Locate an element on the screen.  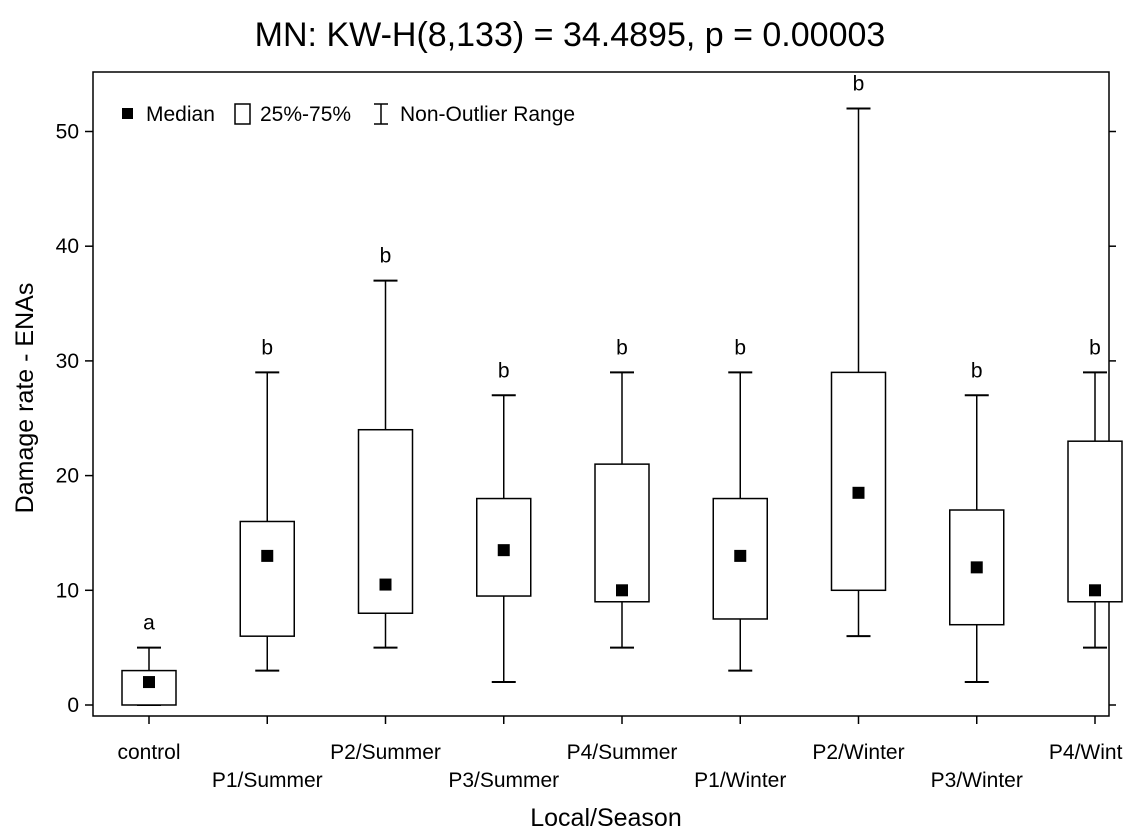
x-tick-label: P1/Summer is located at coordinates (267, 780).